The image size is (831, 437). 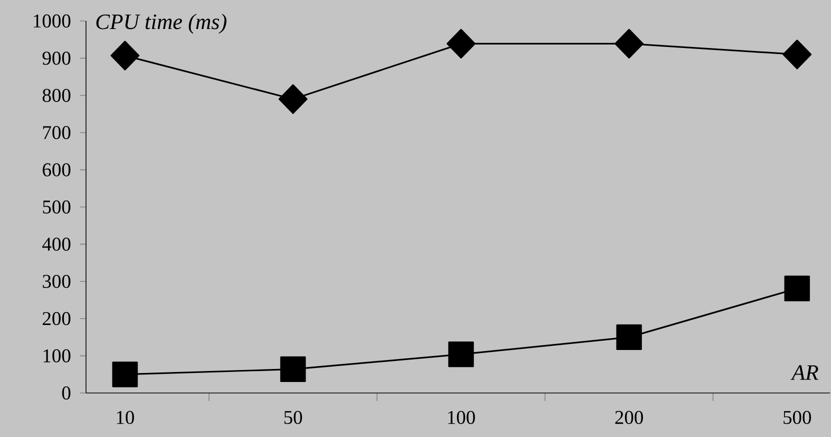 What do you see at coordinates (797, 417) in the screenshot?
I see `x-tick-label: 500` at bounding box center [797, 417].